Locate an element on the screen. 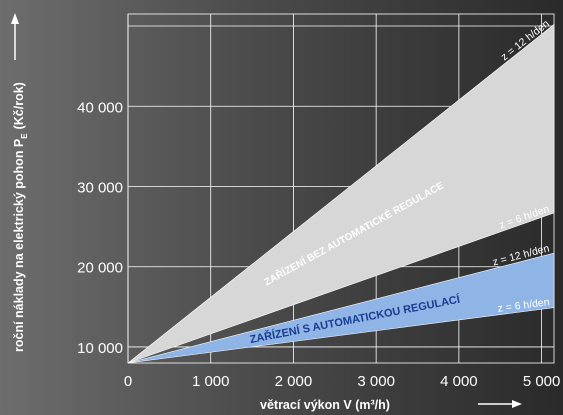  x-tick-label: 0 is located at coordinates (128, 381).